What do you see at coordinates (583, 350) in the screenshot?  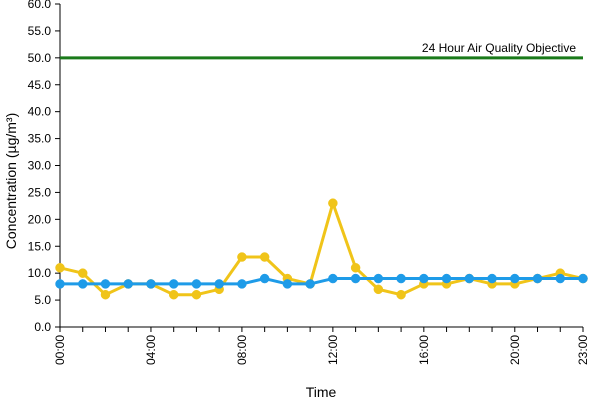 I see `x-tick-label: 23:00` at bounding box center [583, 350].